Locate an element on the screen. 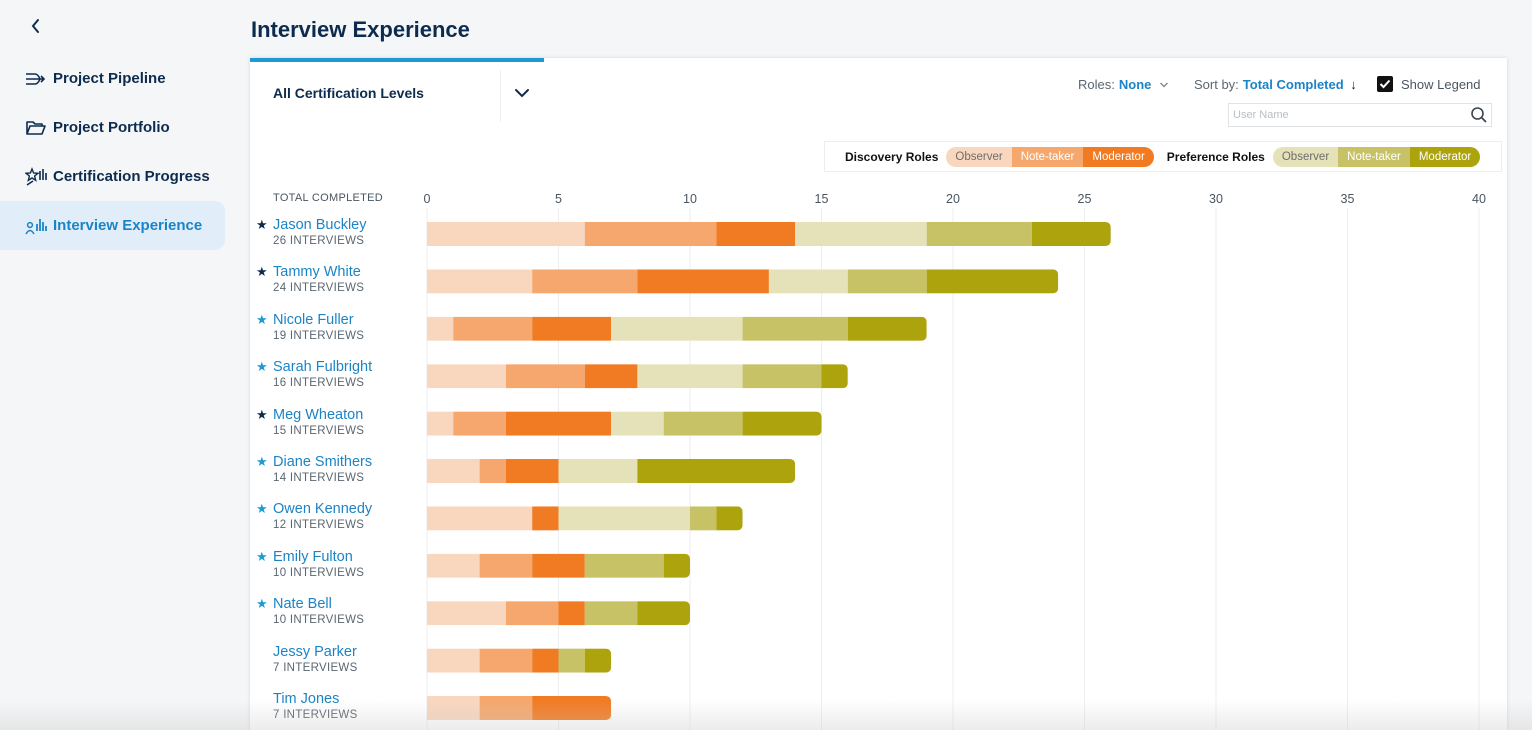  sidebar-item-label: Project Portfolio is located at coordinates (111, 127).